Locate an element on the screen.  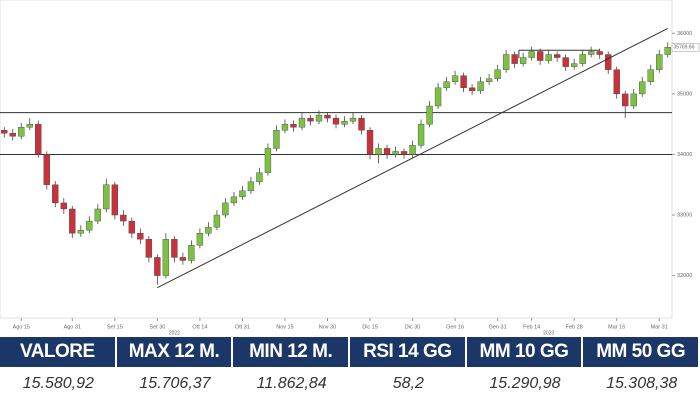
y-tick-label: 36000 is located at coordinates (684, 34).